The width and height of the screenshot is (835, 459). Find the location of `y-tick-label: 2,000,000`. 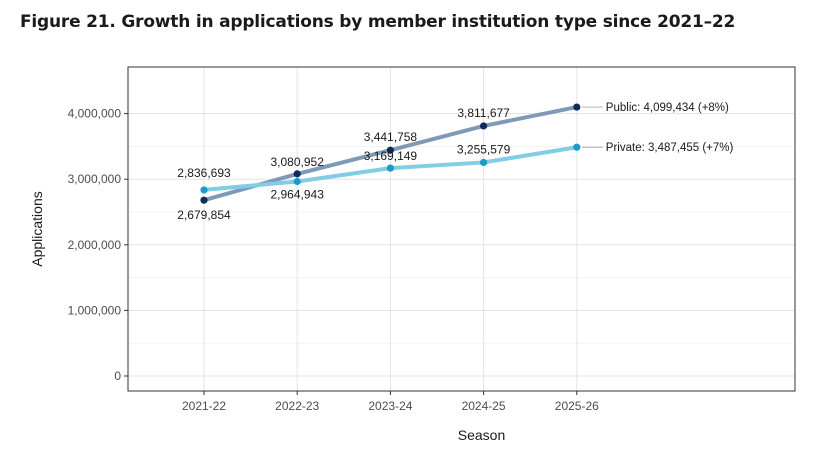

y-tick-label: 2,000,000 is located at coordinates (95, 245).